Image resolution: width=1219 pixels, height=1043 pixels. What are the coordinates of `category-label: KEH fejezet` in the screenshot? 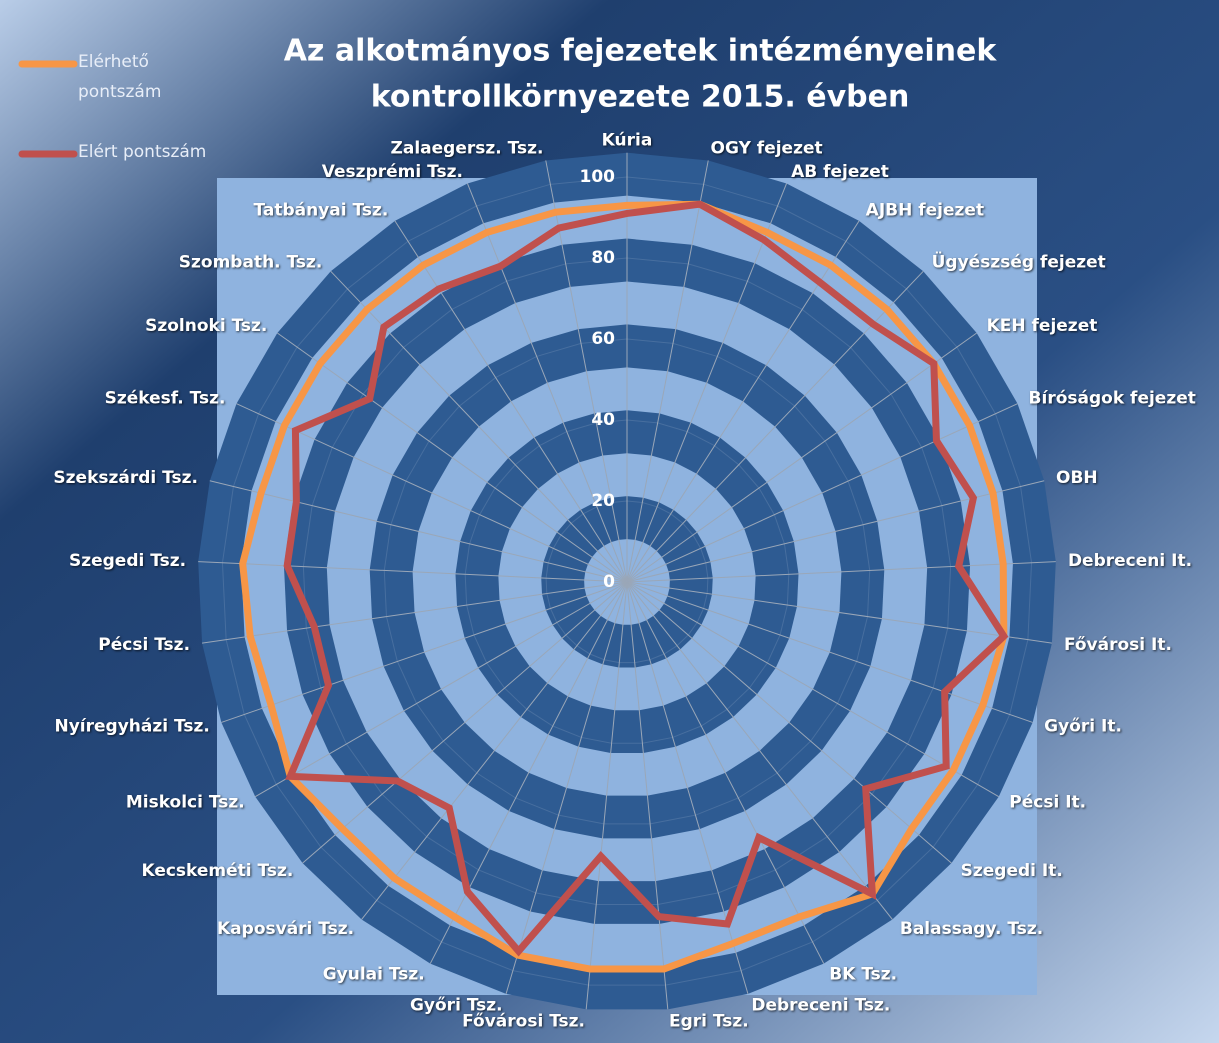 It's located at (1042, 326).